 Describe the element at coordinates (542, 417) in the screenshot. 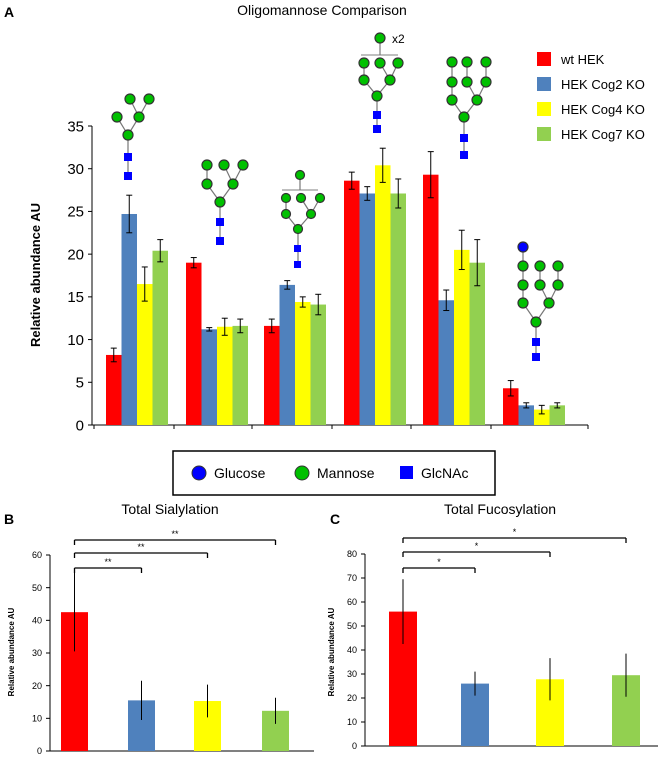

I see `bar-cog4-glc1man9` at that location.